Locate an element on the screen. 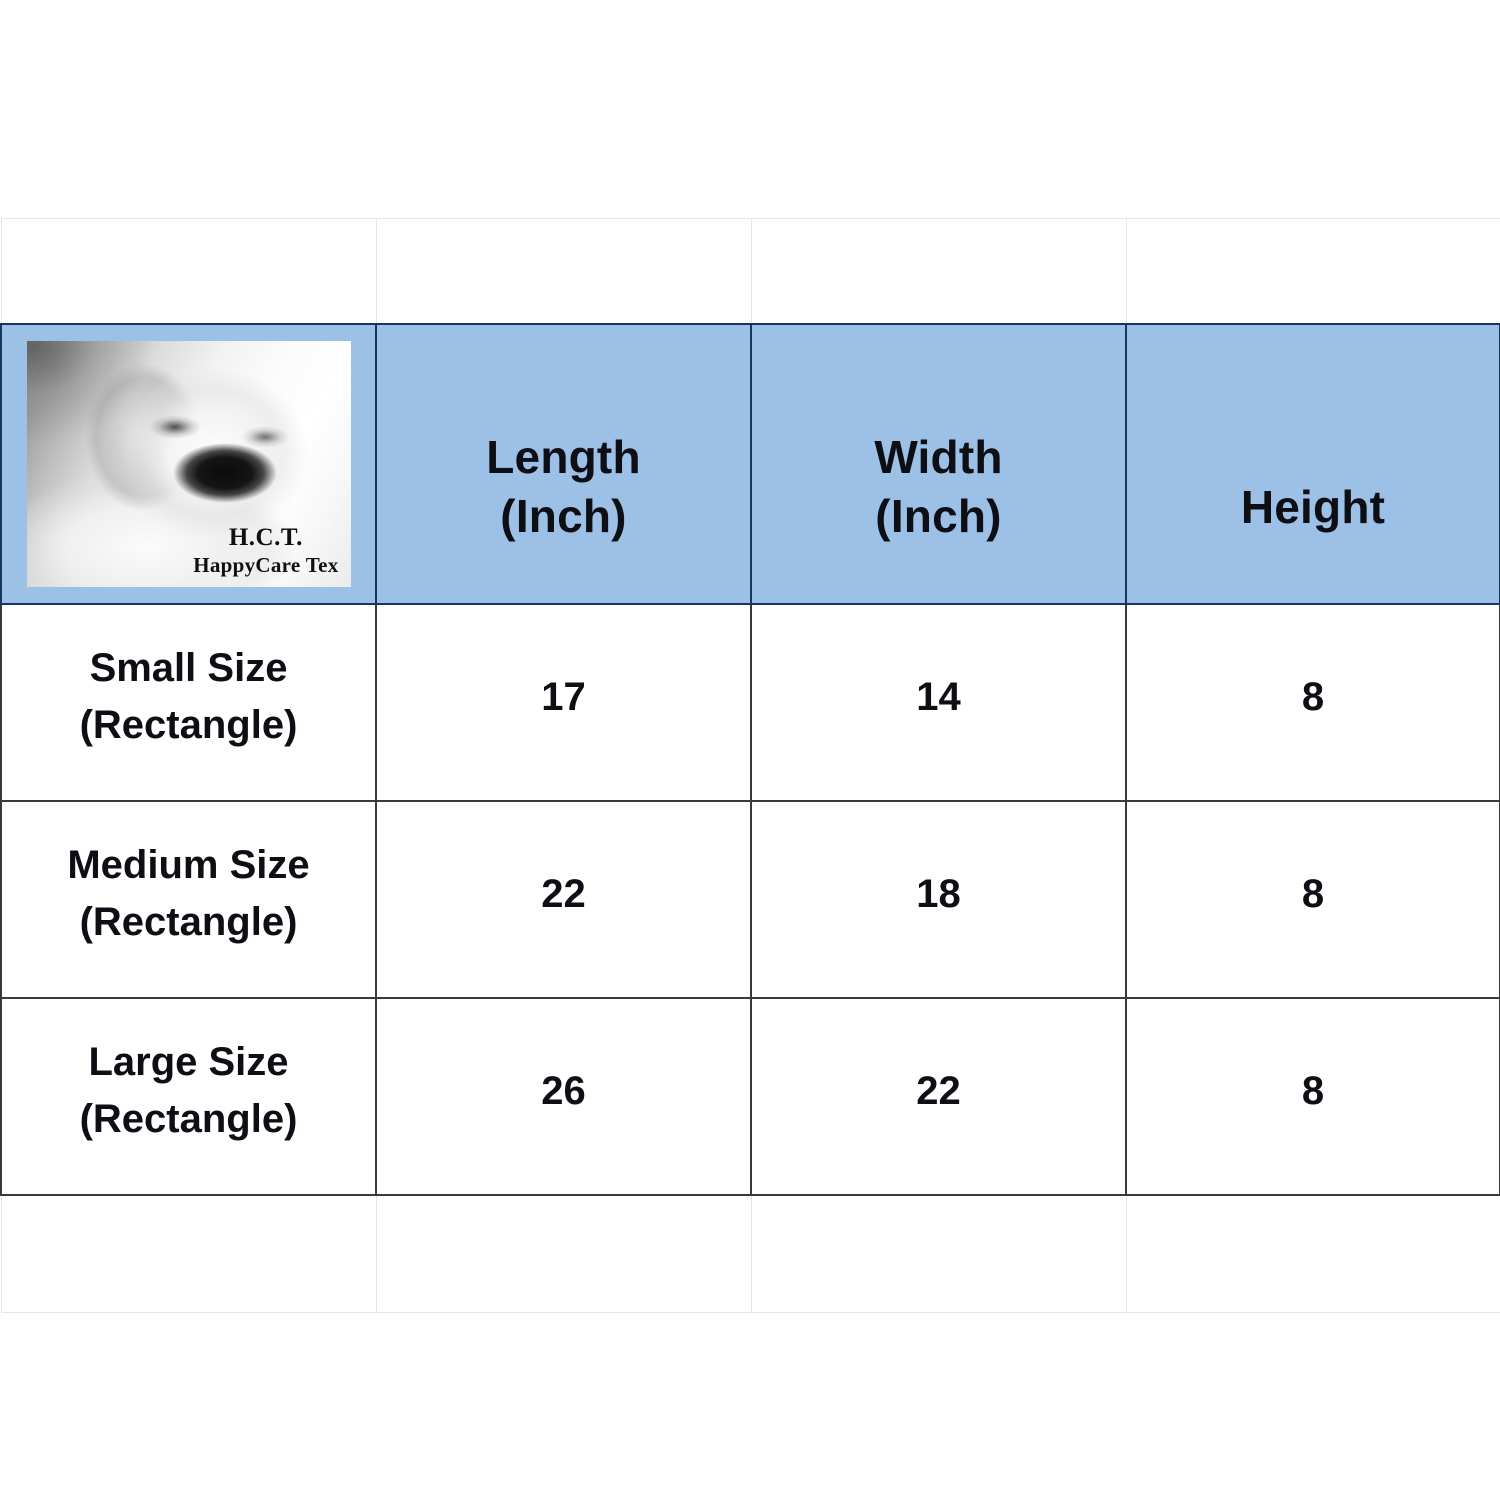  row-label-small-line1: Small Size is located at coordinates (188, 667).